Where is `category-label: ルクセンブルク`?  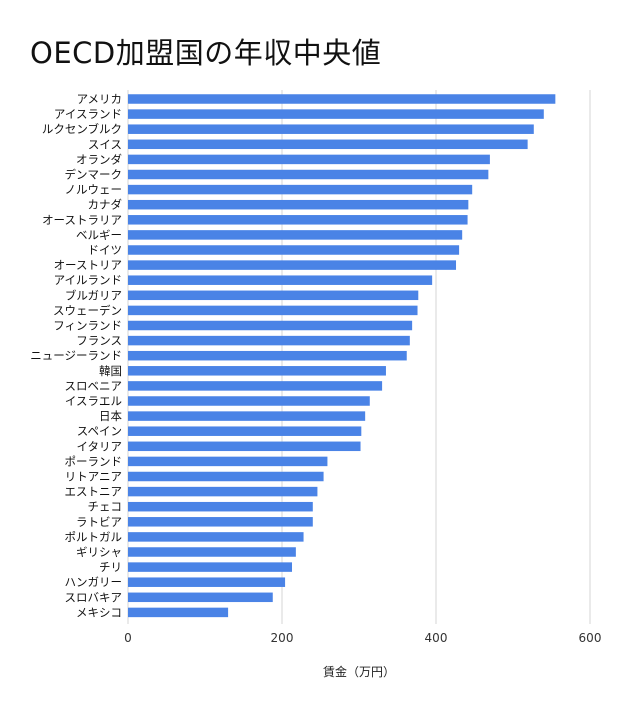 category-label: ルクセンブルク is located at coordinates (82, 129).